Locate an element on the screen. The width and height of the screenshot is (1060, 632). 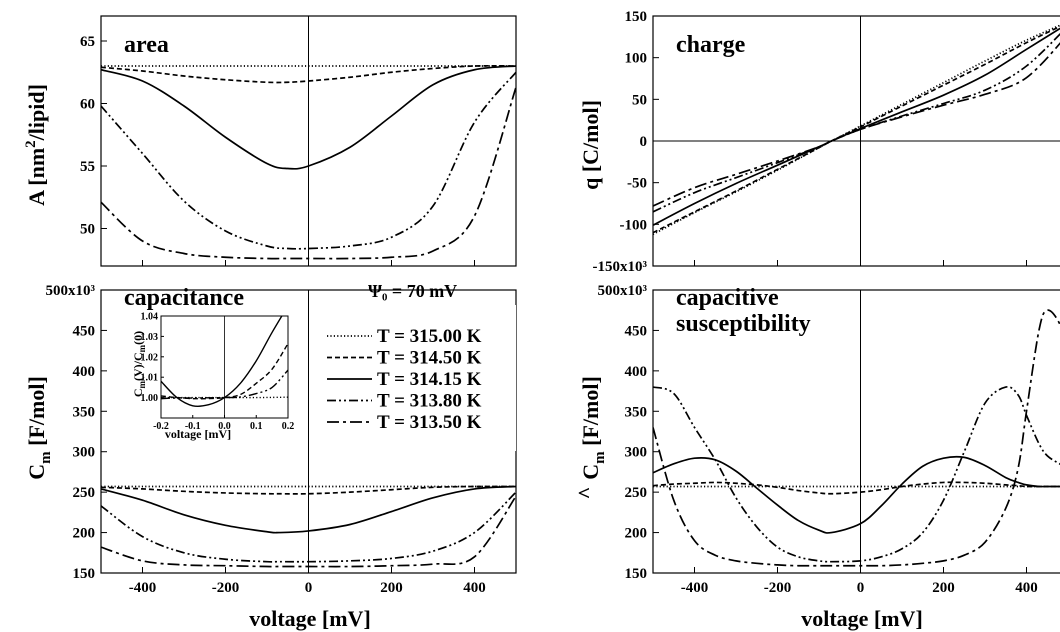
charge-title: charge is located at coordinates (711, 45).